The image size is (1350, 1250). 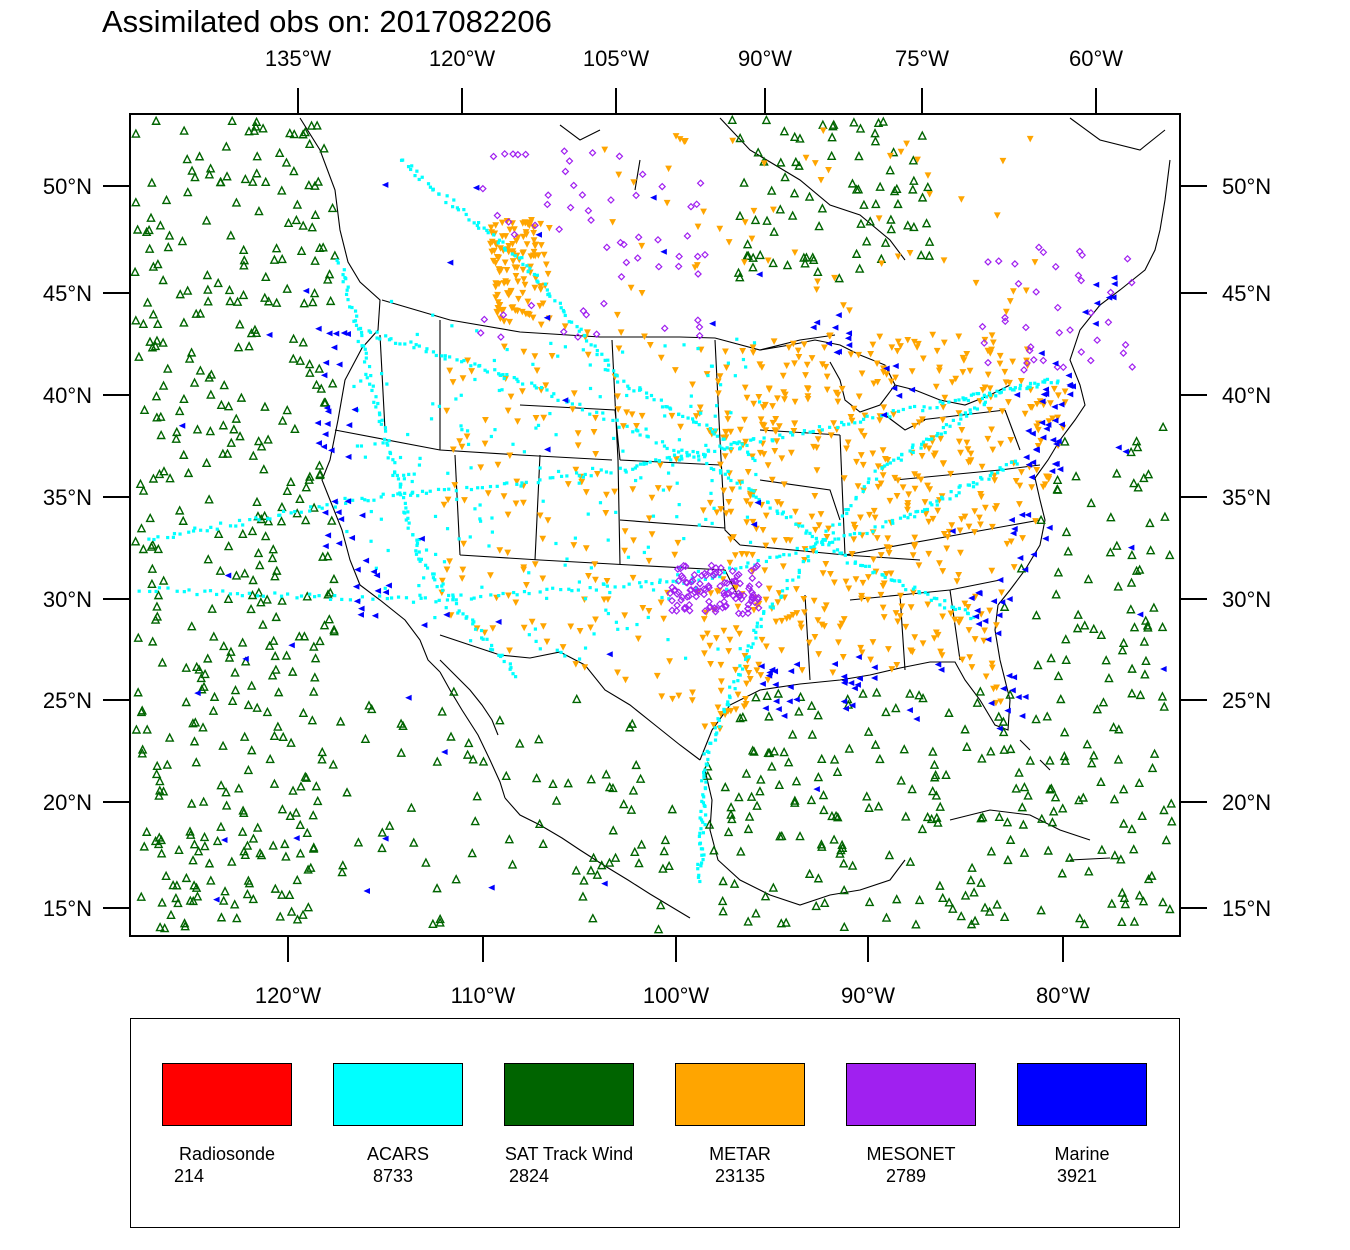 I want to click on top-longitude-label: 75°W, so click(x=922, y=58).